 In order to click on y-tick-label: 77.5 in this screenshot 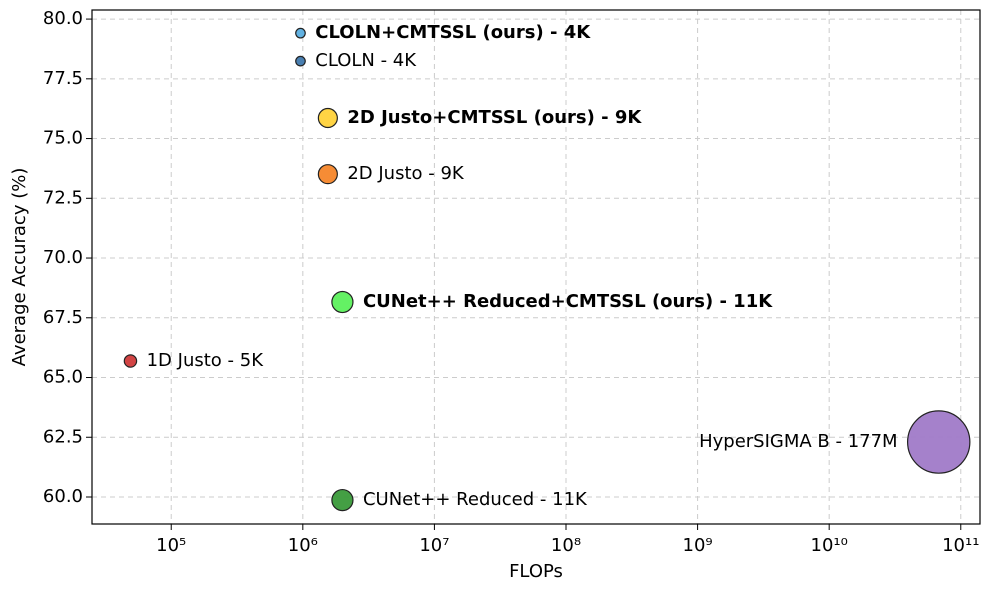, I will do `click(63, 78)`.